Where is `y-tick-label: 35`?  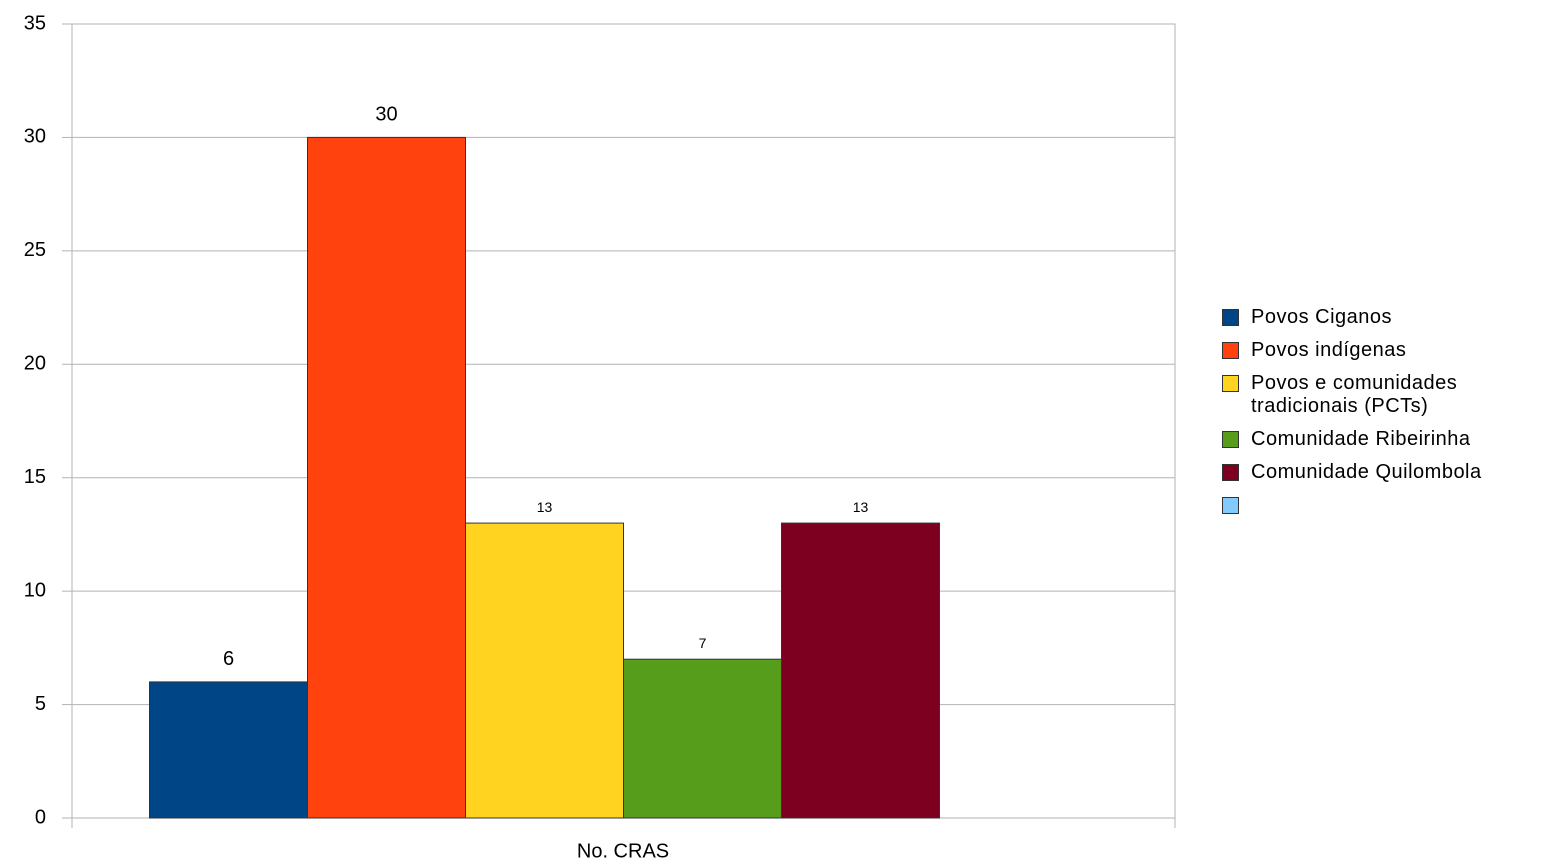
y-tick-label: 35 is located at coordinates (35, 23).